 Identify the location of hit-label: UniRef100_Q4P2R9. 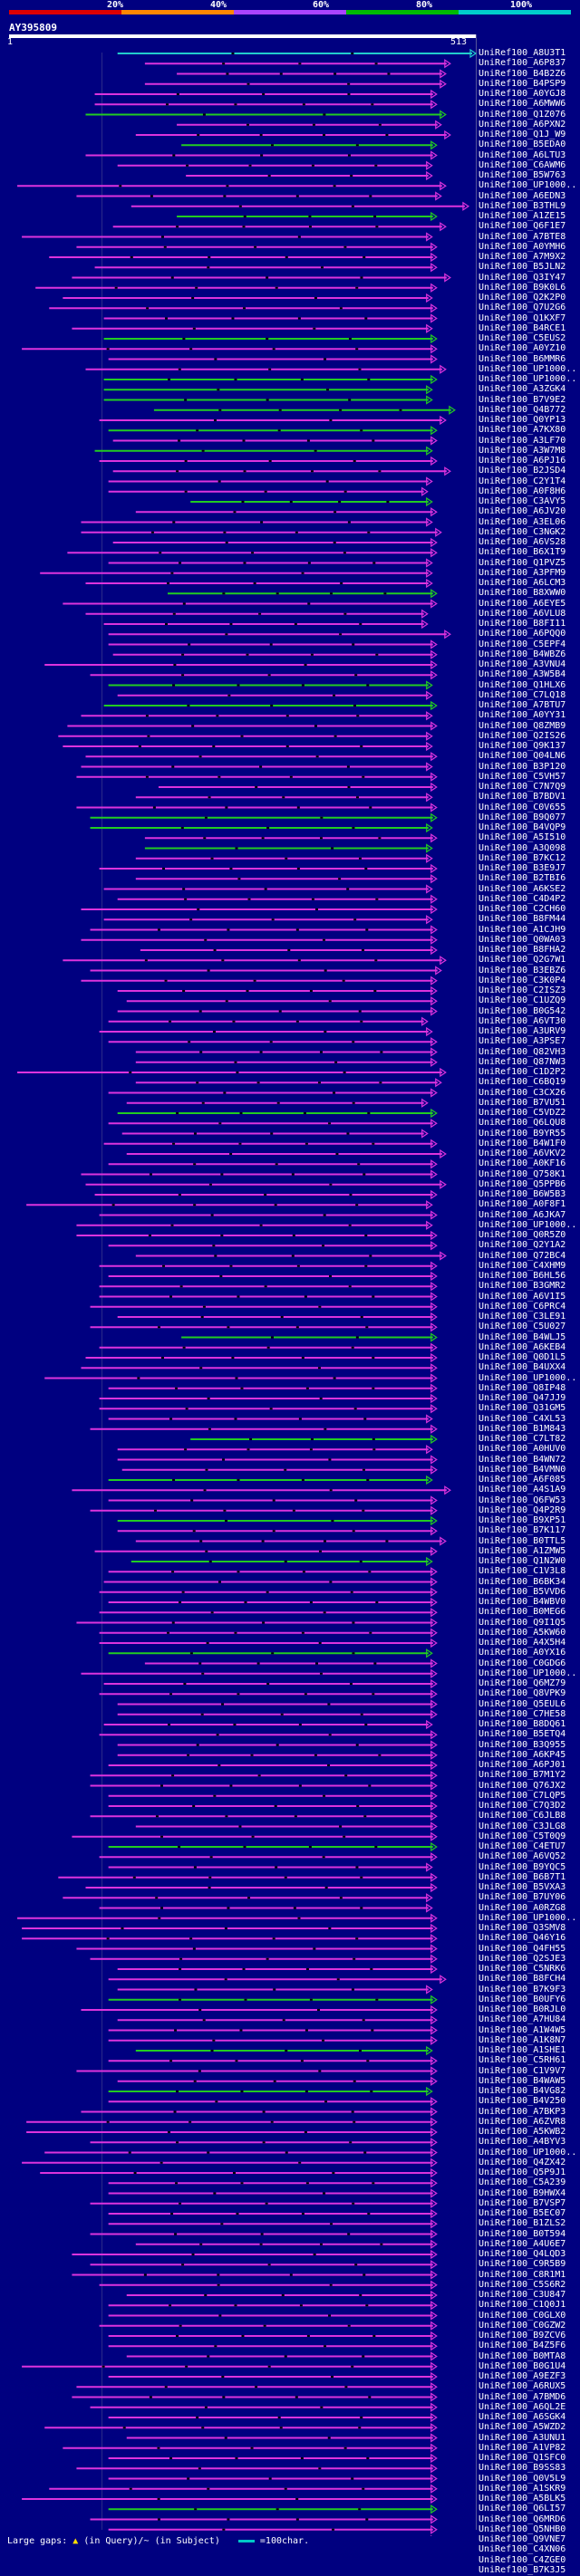
(522, 1509).